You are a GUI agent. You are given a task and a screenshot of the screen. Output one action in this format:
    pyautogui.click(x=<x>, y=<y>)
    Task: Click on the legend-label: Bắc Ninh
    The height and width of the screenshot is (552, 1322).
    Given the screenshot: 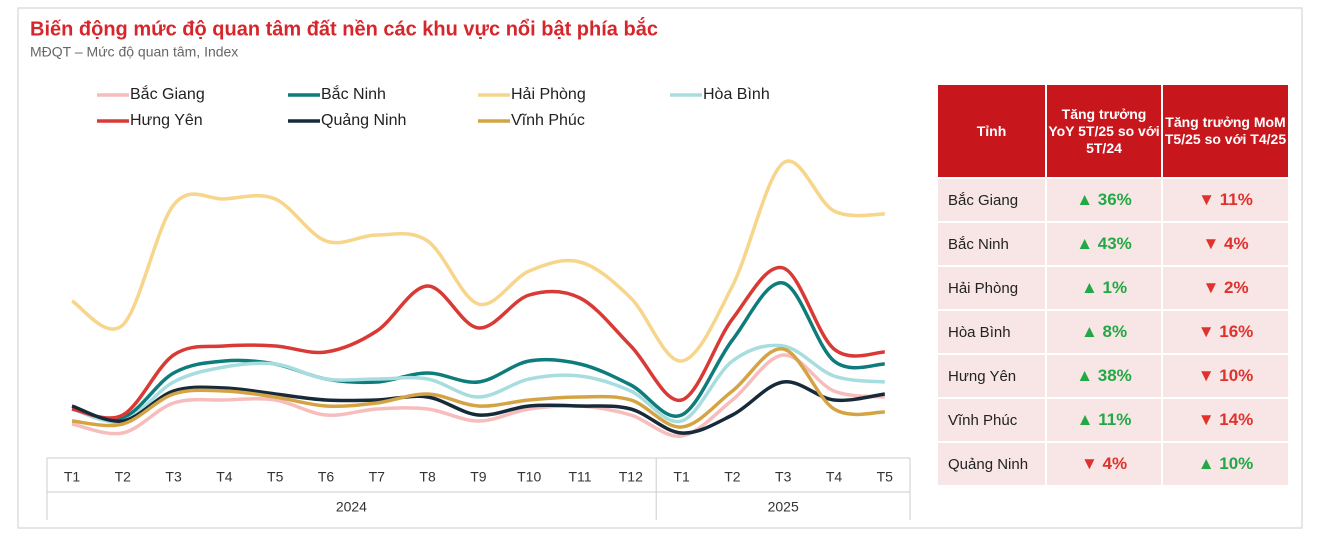 What is the action you would take?
    pyautogui.click(x=353, y=93)
    